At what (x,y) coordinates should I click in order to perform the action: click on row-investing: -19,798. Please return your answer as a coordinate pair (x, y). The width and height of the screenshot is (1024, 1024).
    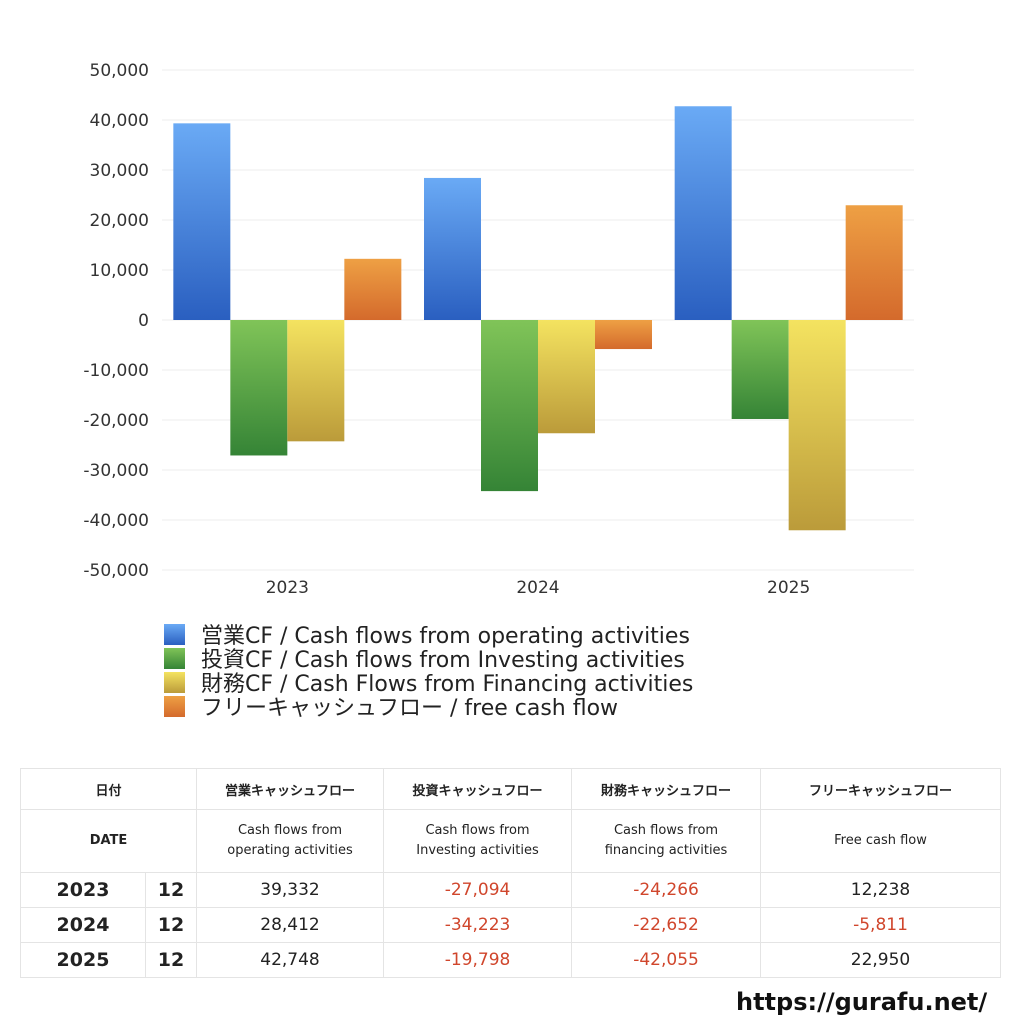
    Looking at the image, I should click on (478, 960).